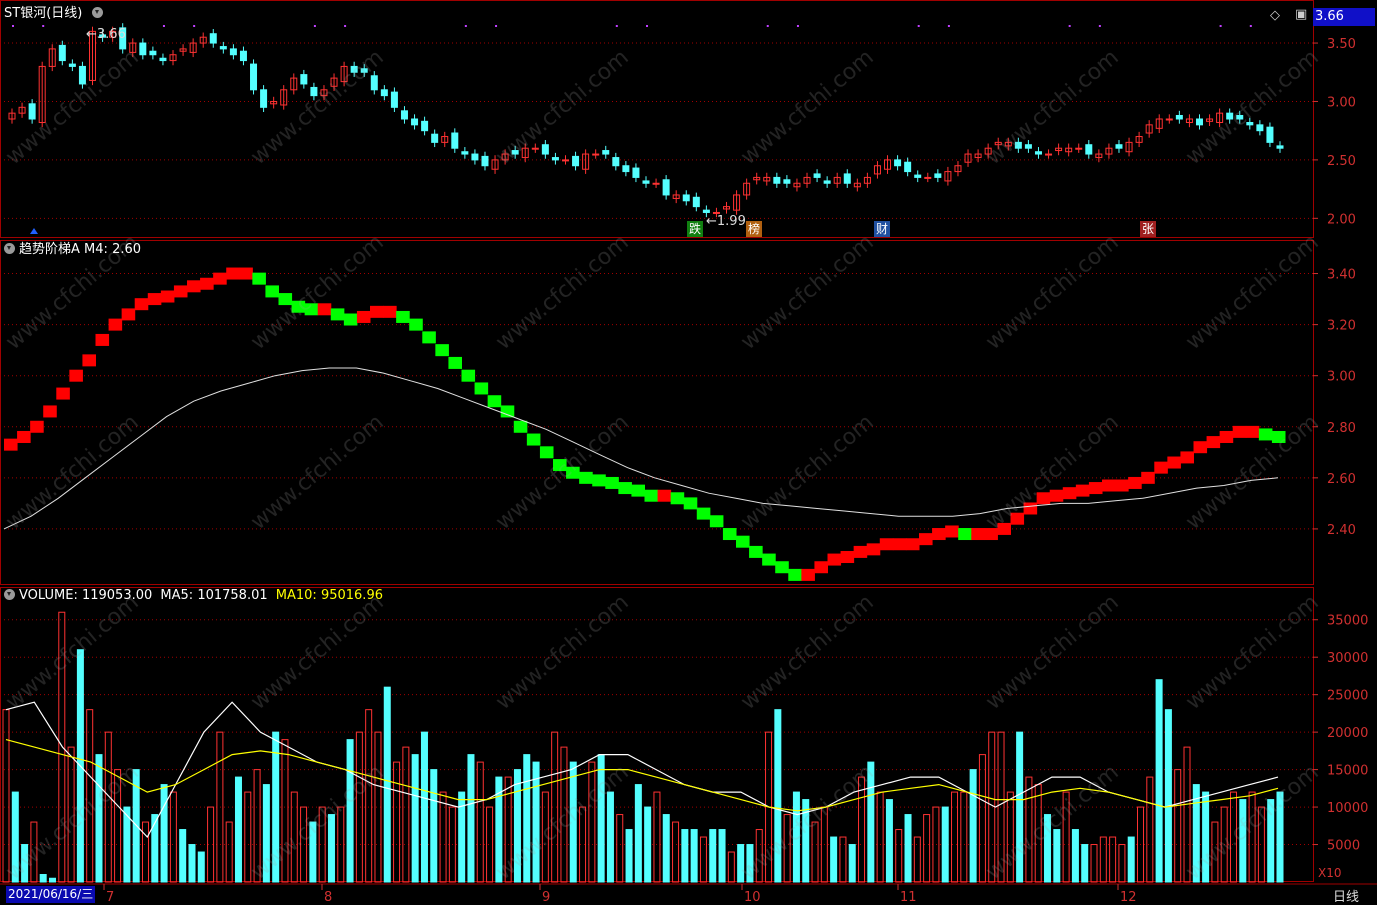  I want to click on volume-value: 119053.00, so click(117, 595).